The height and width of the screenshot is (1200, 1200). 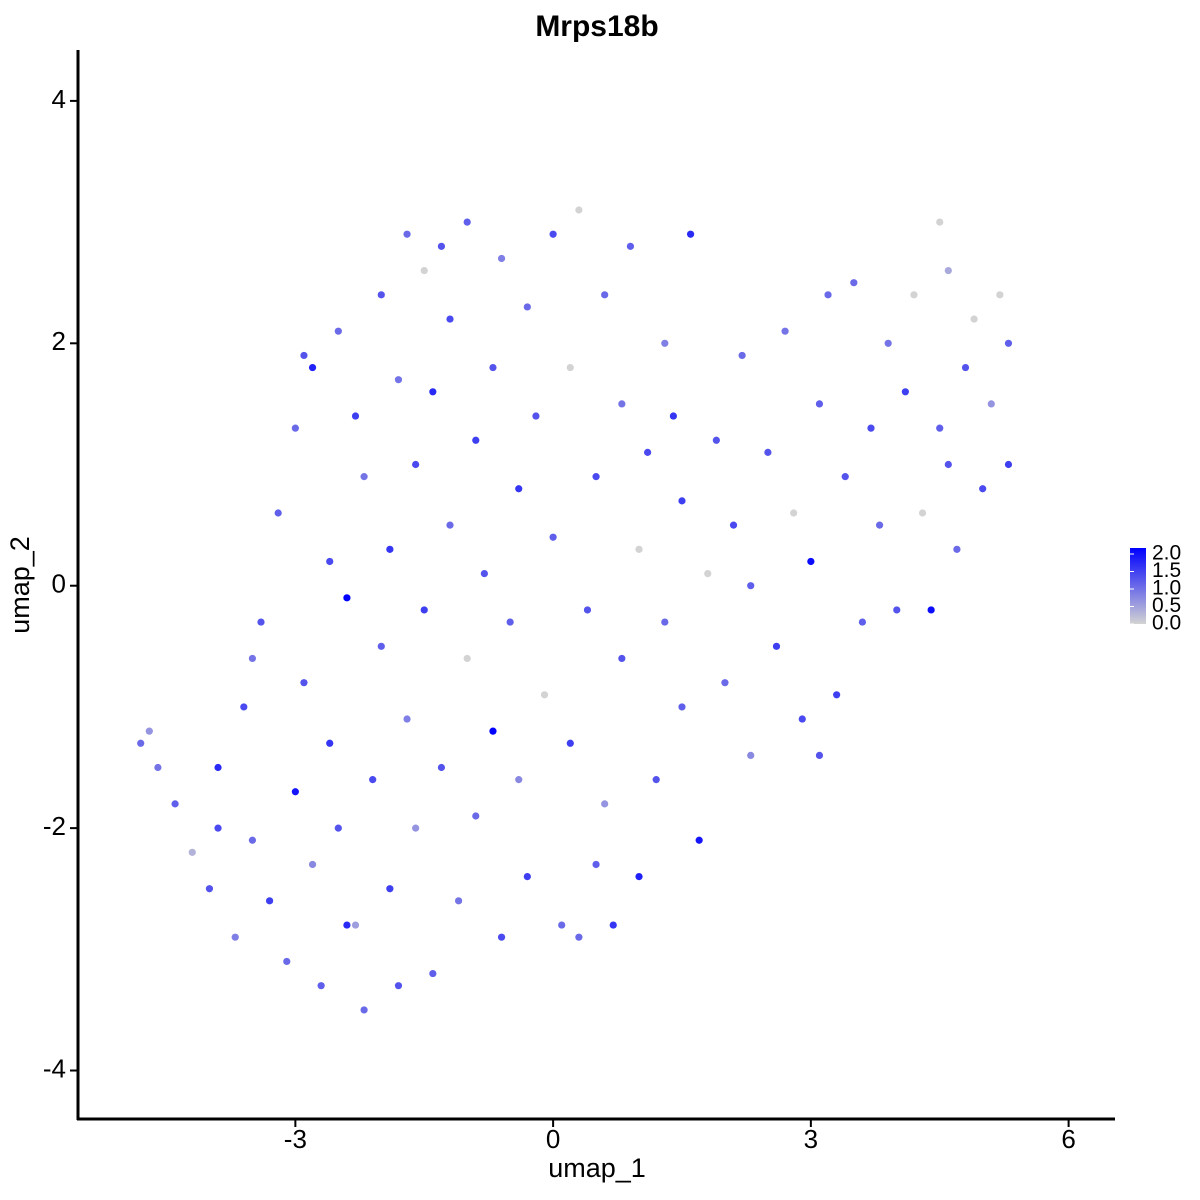 I want to click on x-axis-label: umap_1, so click(x=597, y=1168).